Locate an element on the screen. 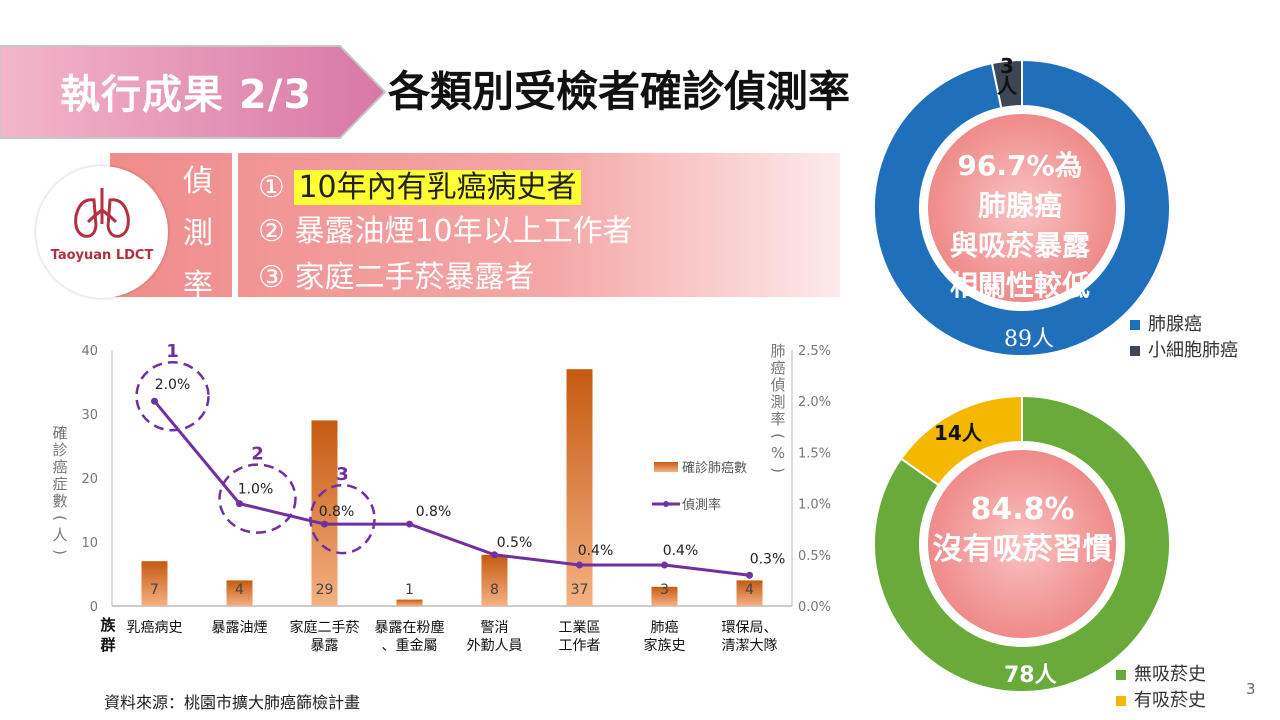 This screenshot has width=1280, height=720. category-label: 家庭二手菸 is located at coordinates (325, 627).